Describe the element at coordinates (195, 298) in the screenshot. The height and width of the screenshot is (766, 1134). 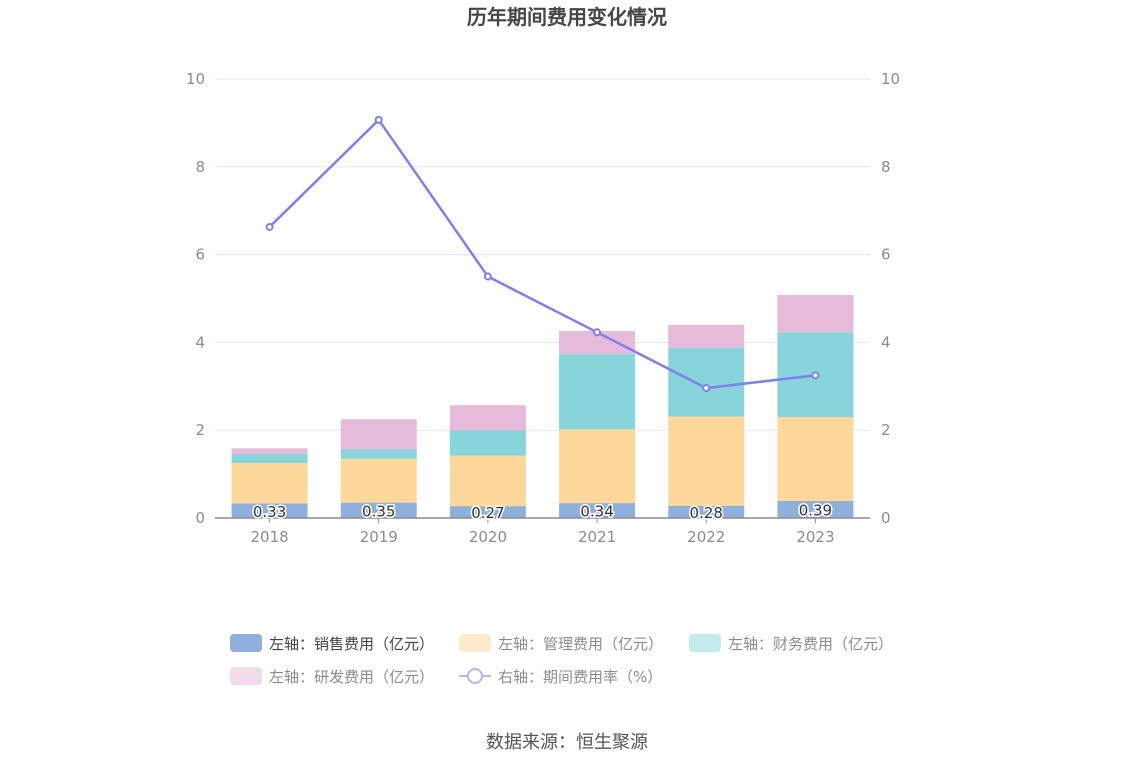
I see `left-axis: 0 2 4 6 8 10` at that location.